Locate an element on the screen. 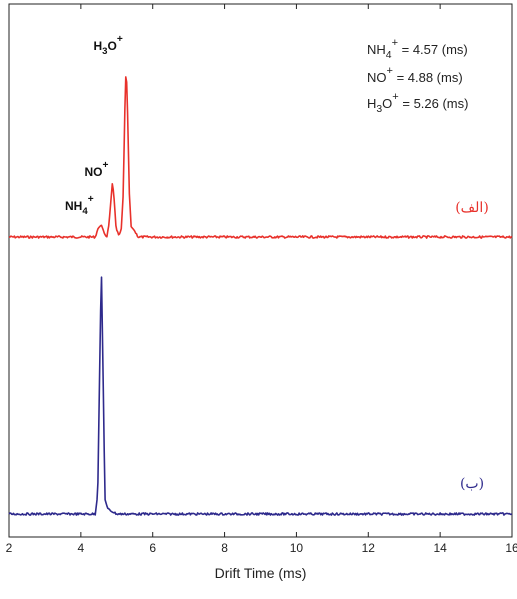 This screenshot has width=517, height=599. x-tick-label-8: 8 is located at coordinates (224, 548).